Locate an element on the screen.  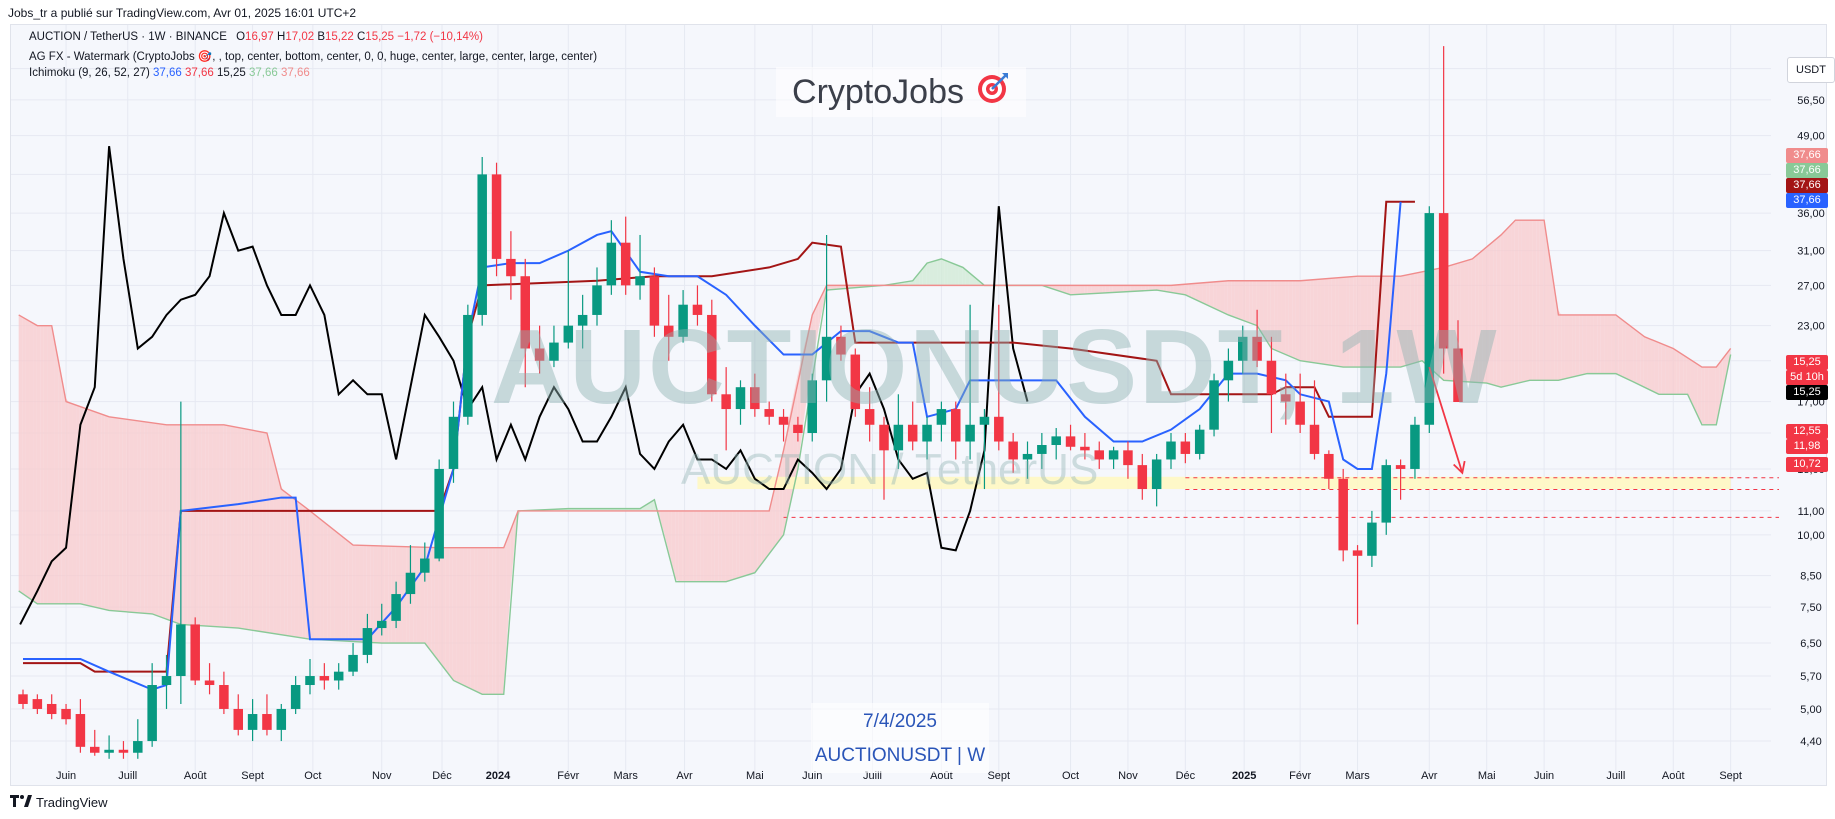
y-tick-label: 8,50 is located at coordinates (1810, 577).